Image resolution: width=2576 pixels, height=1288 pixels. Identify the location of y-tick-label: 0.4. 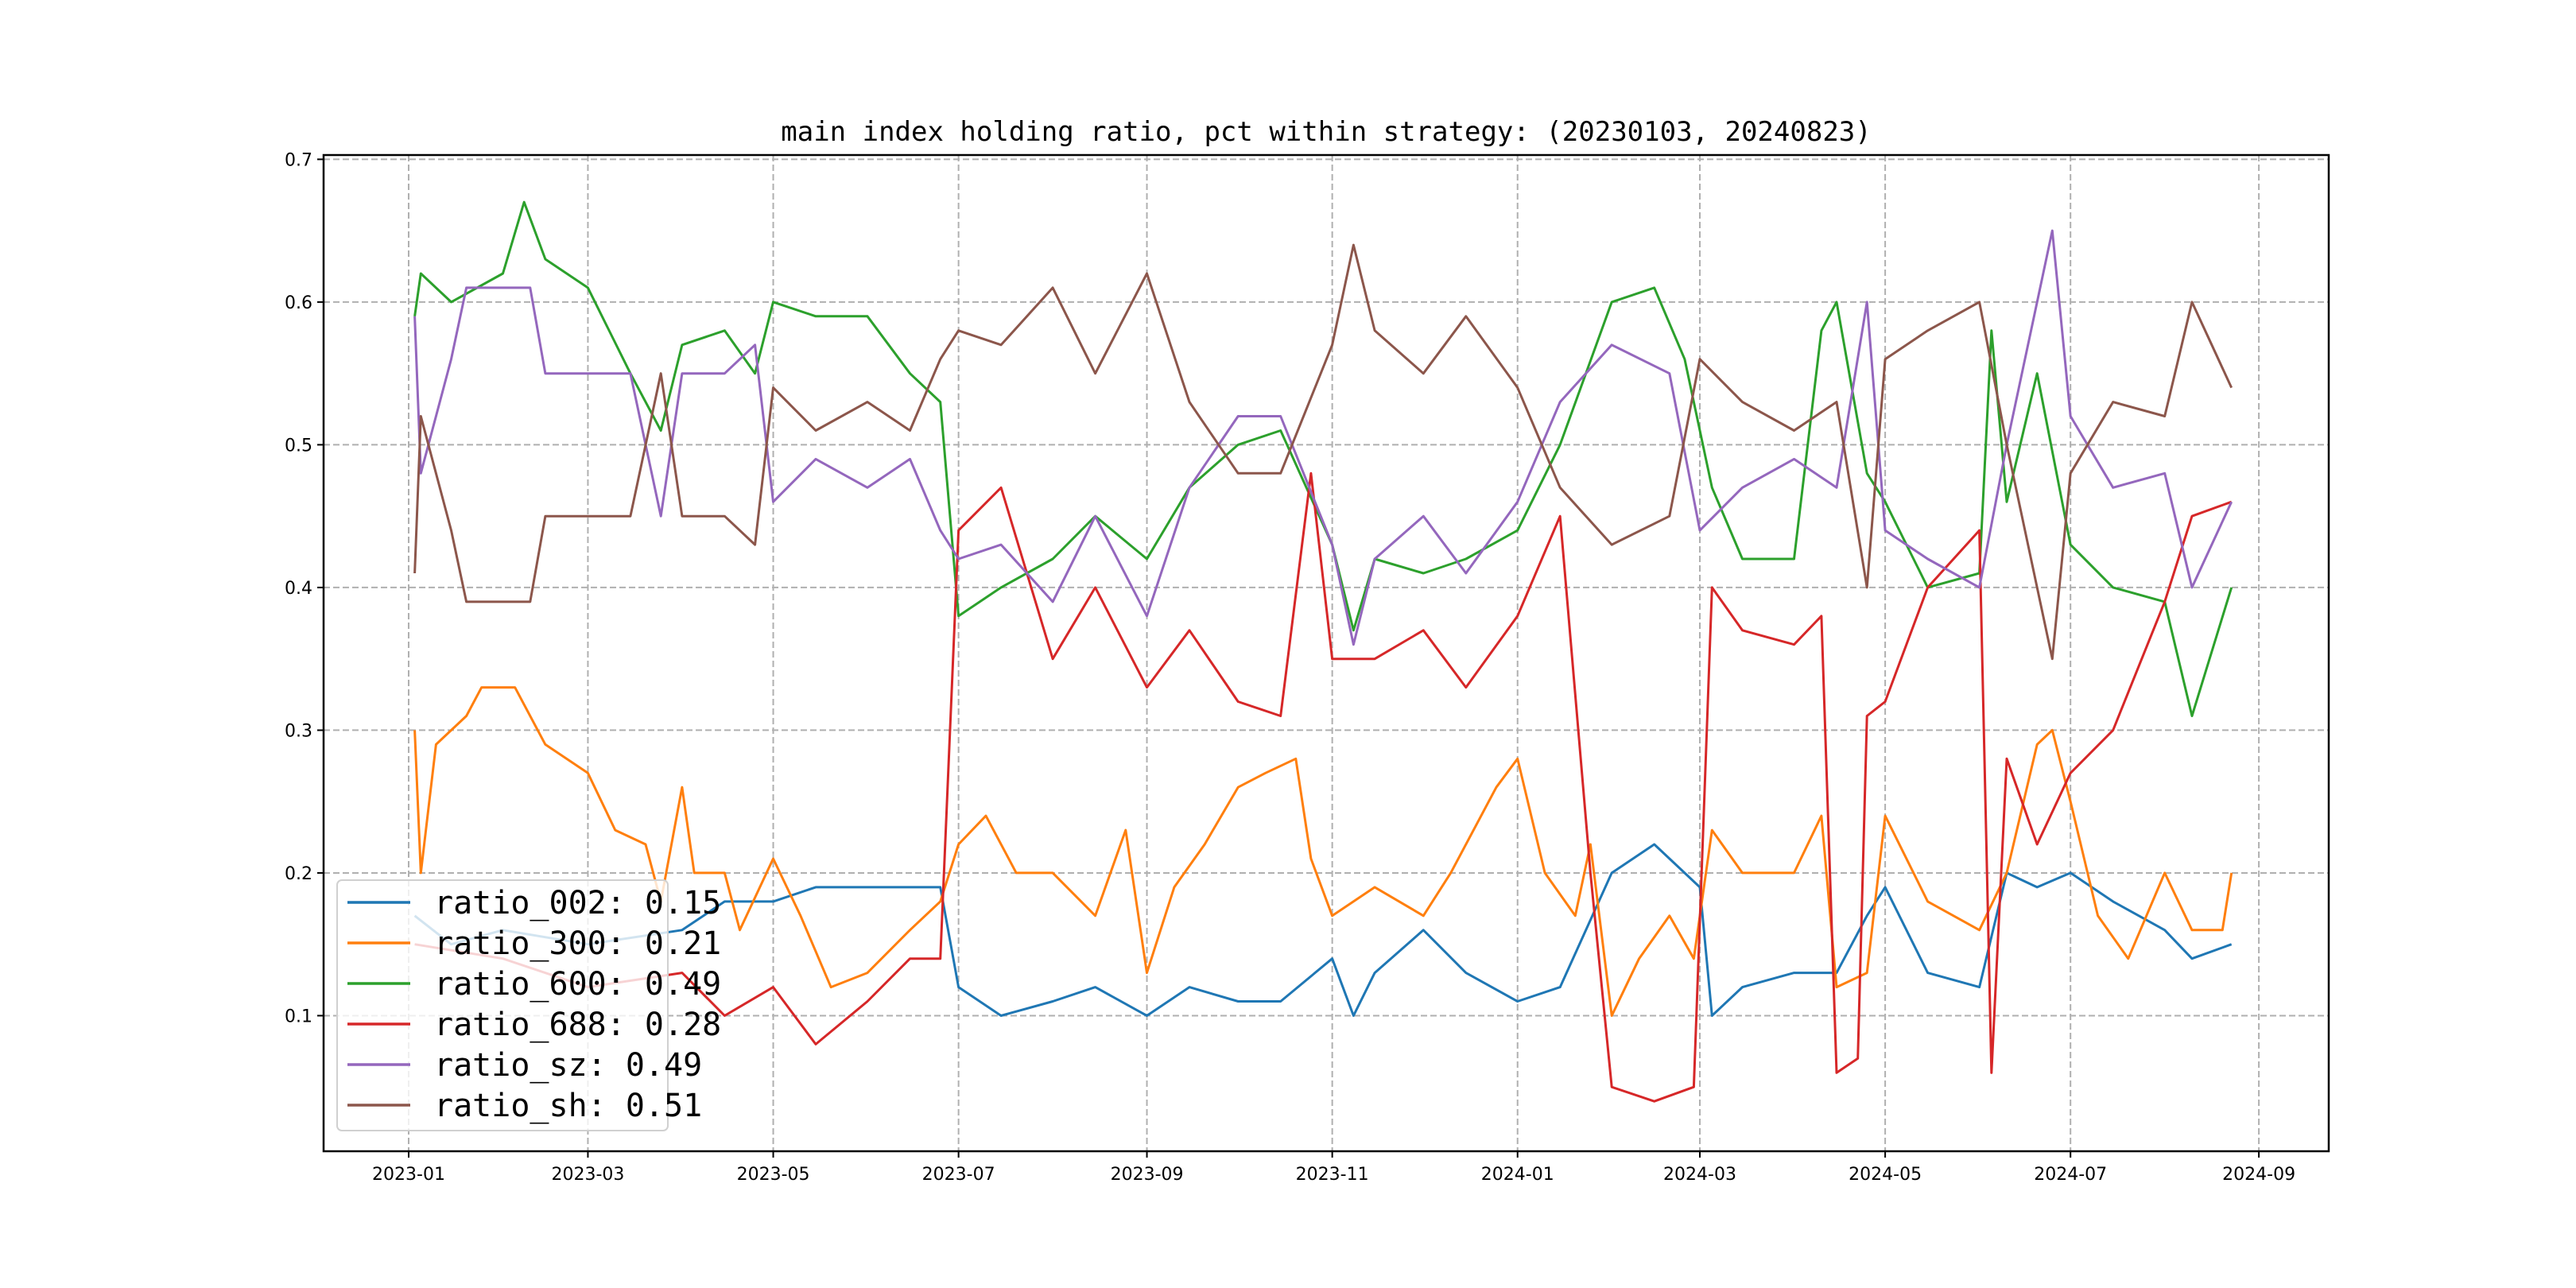
(299, 589).